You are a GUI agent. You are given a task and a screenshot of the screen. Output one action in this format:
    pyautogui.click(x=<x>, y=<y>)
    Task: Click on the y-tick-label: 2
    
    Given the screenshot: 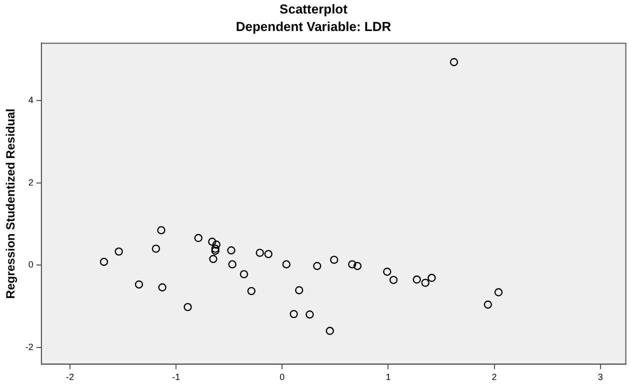 What is the action you would take?
    pyautogui.click(x=31, y=182)
    